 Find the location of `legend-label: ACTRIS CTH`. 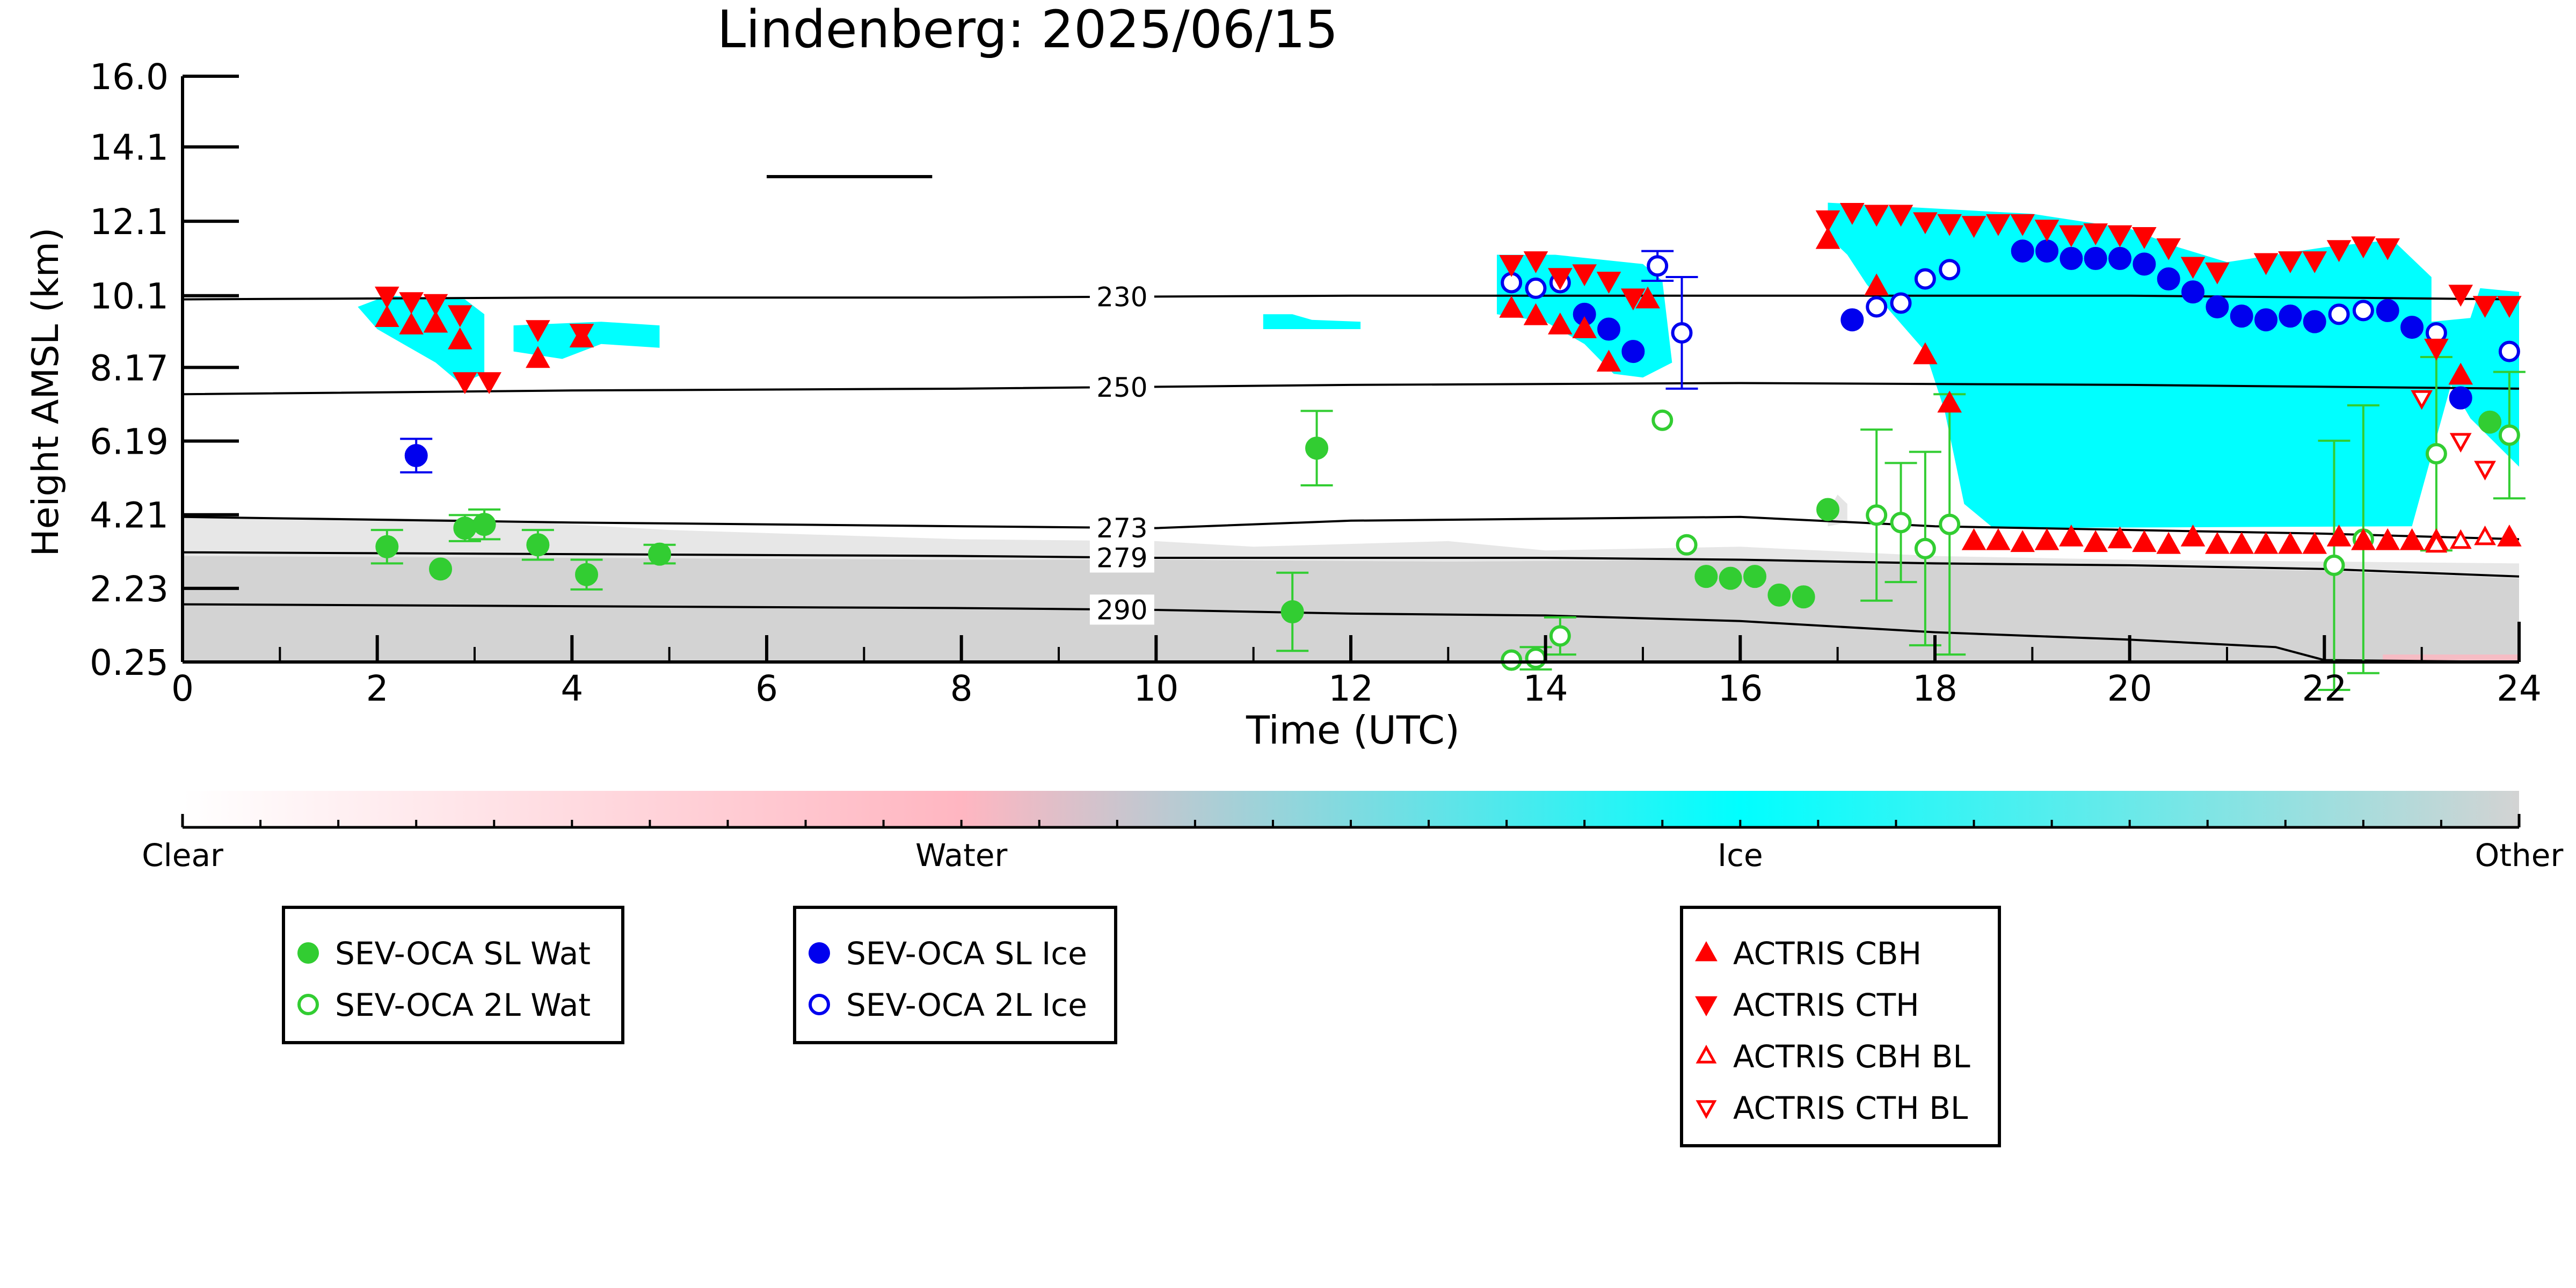

legend-label: ACTRIS CTH is located at coordinates (1826, 1005).